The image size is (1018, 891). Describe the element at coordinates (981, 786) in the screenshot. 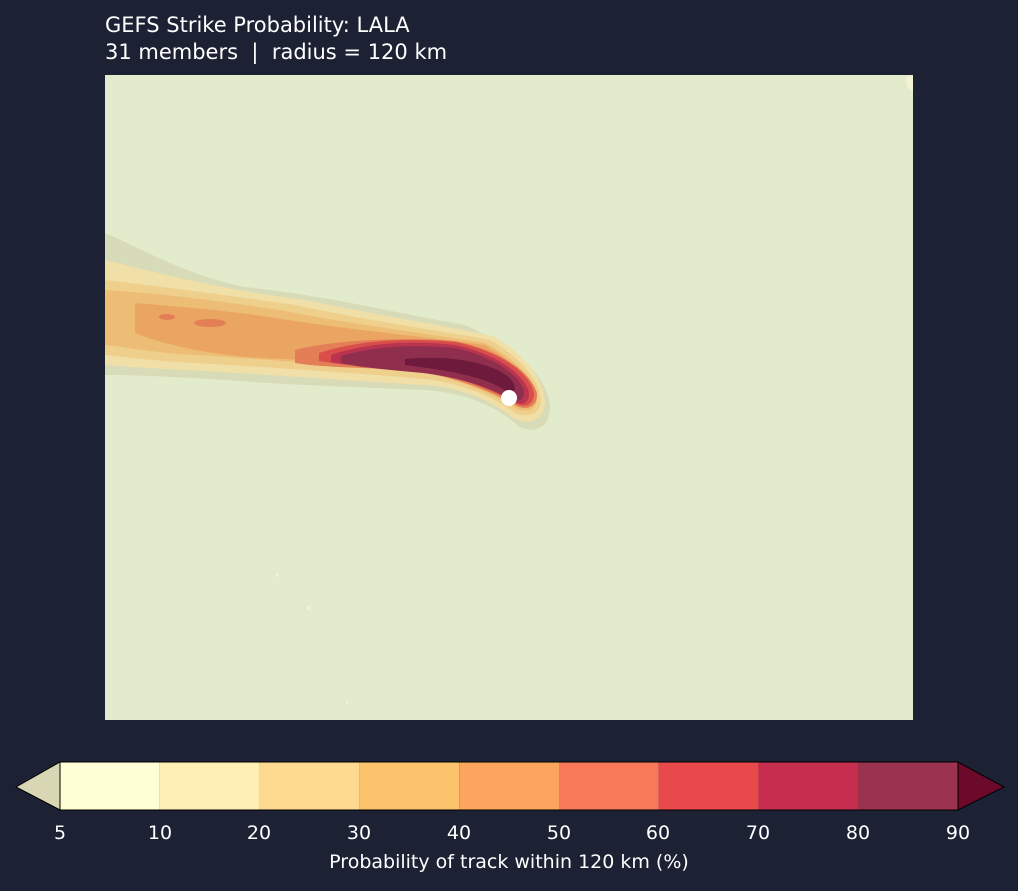

I see `colorbar-over-extension` at that location.